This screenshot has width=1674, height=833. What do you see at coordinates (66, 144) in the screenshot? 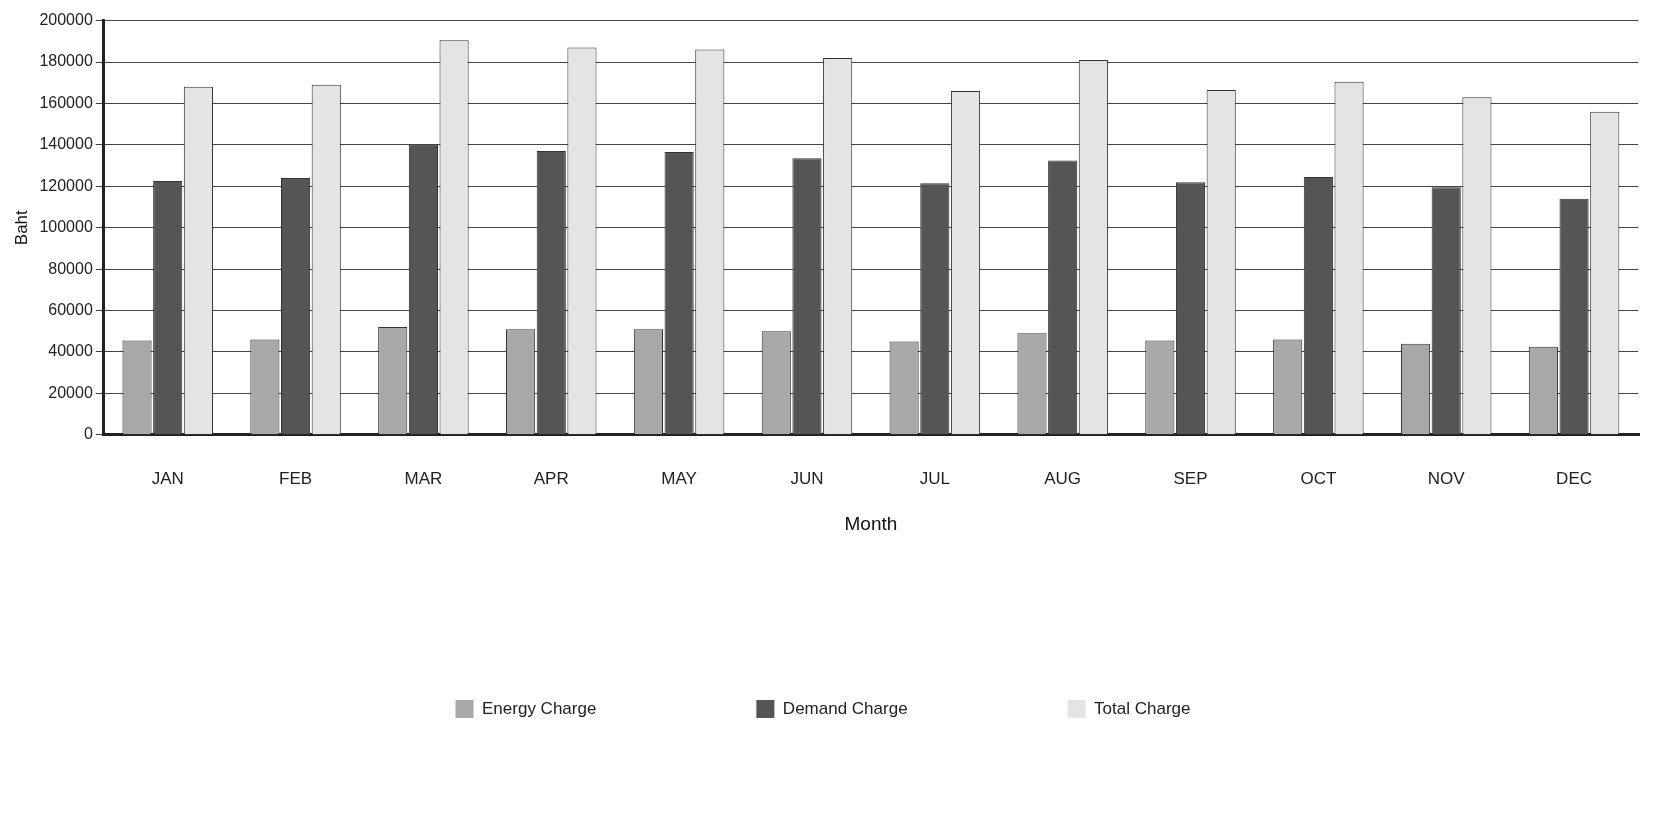
I see `y-tick-label: 140000` at bounding box center [66, 144].